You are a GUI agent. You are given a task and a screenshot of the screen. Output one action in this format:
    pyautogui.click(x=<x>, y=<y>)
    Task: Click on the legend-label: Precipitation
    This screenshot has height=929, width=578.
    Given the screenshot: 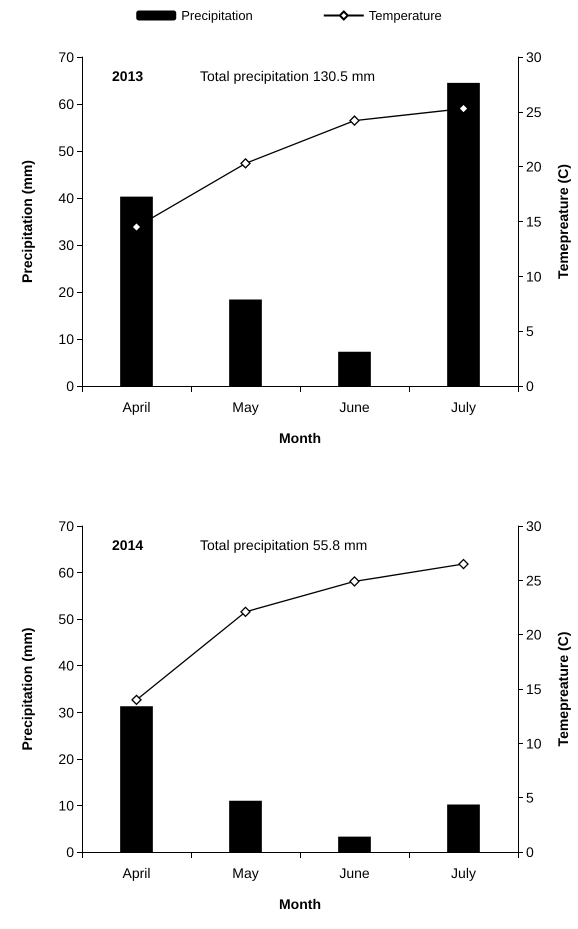 What is the action you would take?
    pyautogui.click(x=217, y=15)
    